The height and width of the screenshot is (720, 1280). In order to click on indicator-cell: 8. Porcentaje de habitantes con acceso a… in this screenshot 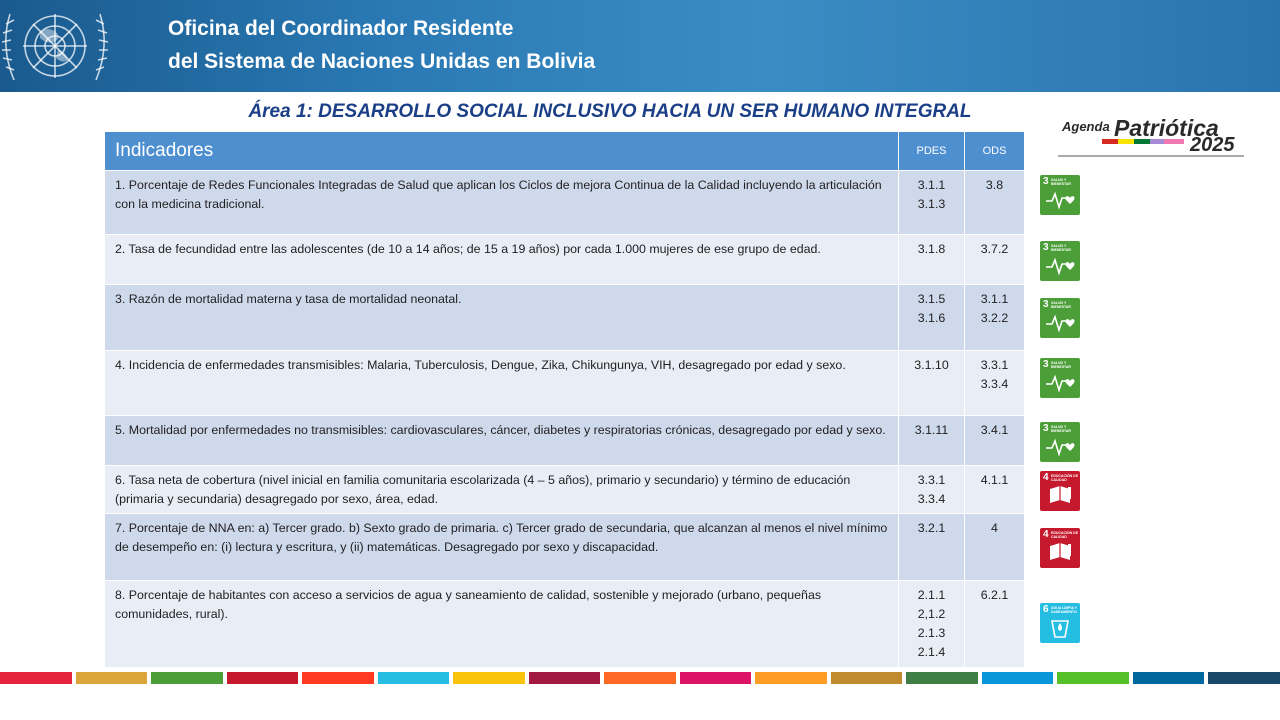, I will do `click(501, 624)`.